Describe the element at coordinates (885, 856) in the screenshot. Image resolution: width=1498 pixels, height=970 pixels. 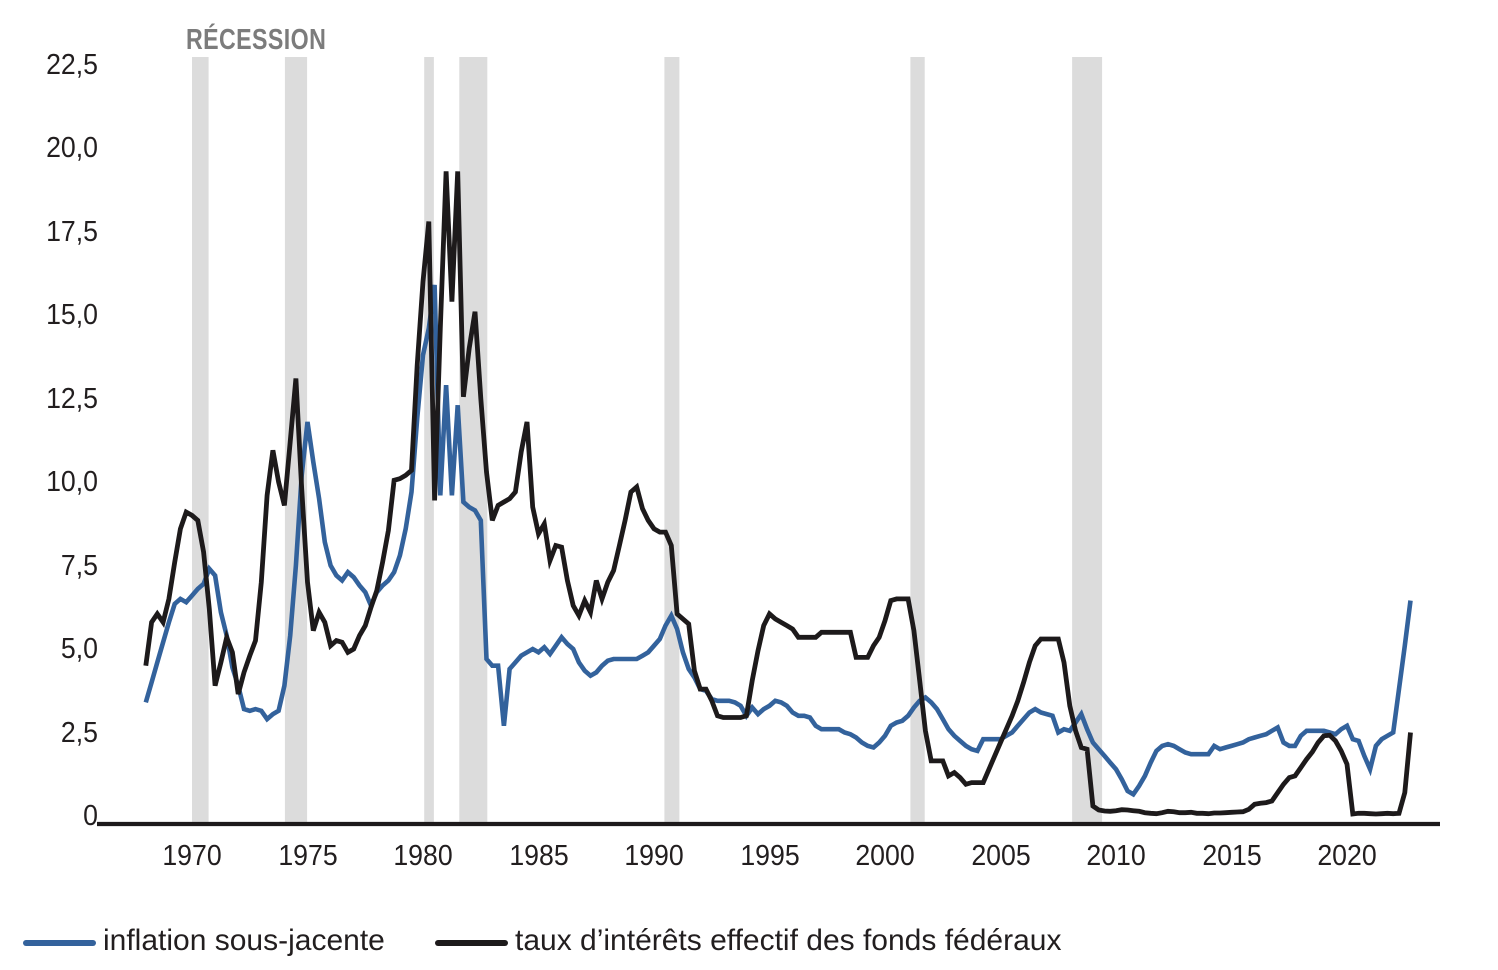
I see `x-tick-label: 2000` at that location.